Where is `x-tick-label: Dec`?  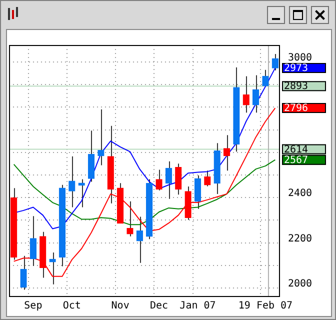 x-tick-label: Dec is located at coordinates (159, 306).